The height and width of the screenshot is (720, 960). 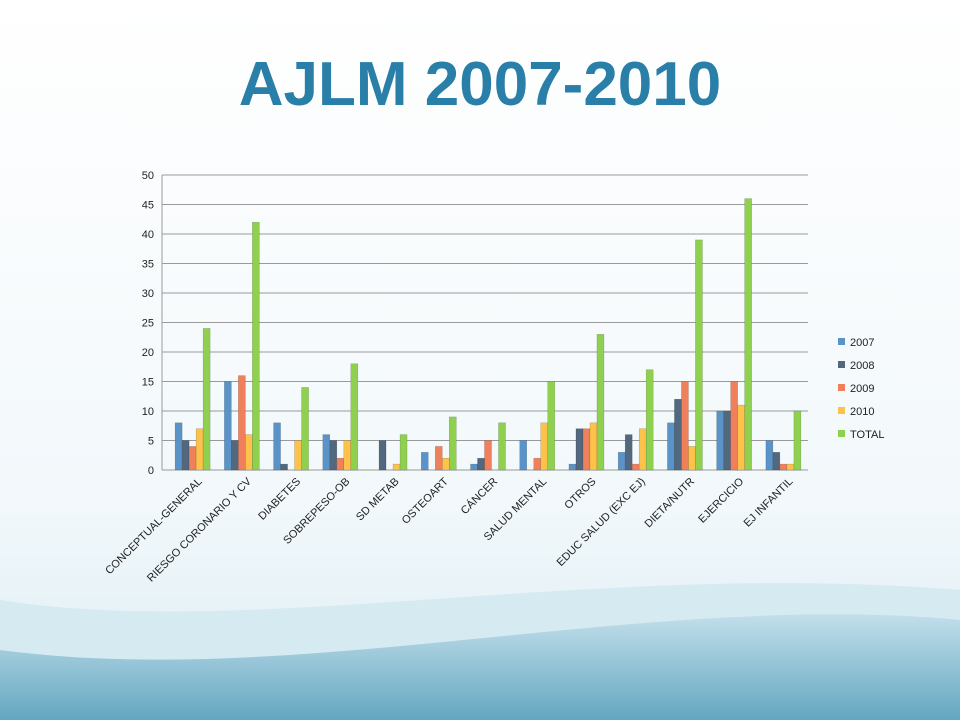 I want to click on legend-label: 2009, so click(x=862, y=389).